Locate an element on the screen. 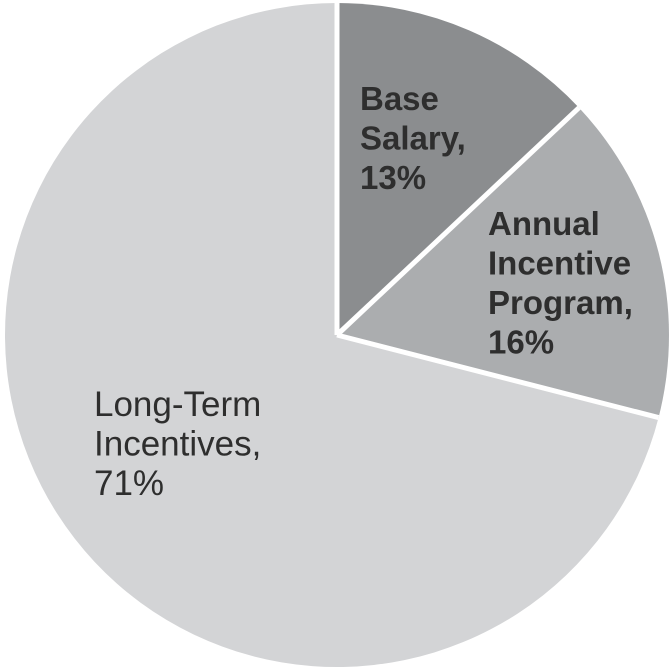 The height and width of the screenshot is (671, 672). pie-label-line: 16% is located at coordinates (521, 342).